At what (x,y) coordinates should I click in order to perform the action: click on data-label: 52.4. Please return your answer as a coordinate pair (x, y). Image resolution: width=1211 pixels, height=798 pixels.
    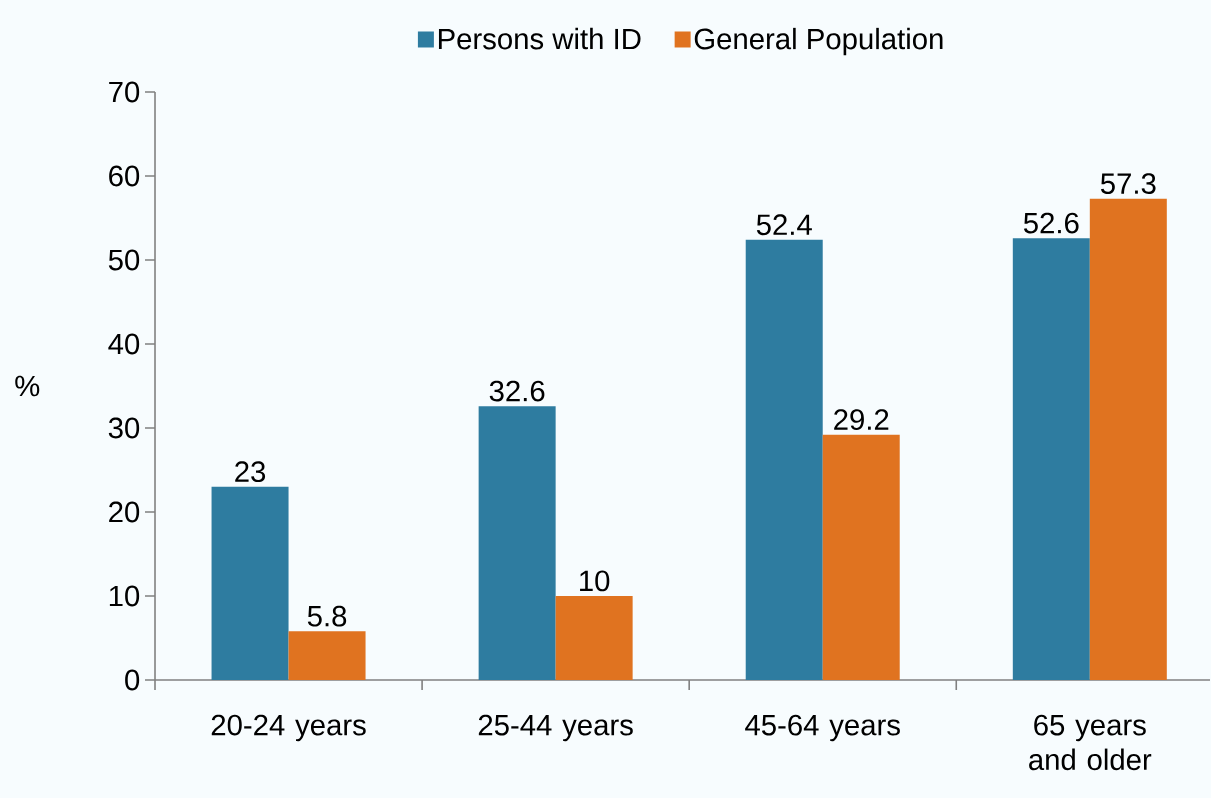
    Looking at the image, I should click on (784, 225).